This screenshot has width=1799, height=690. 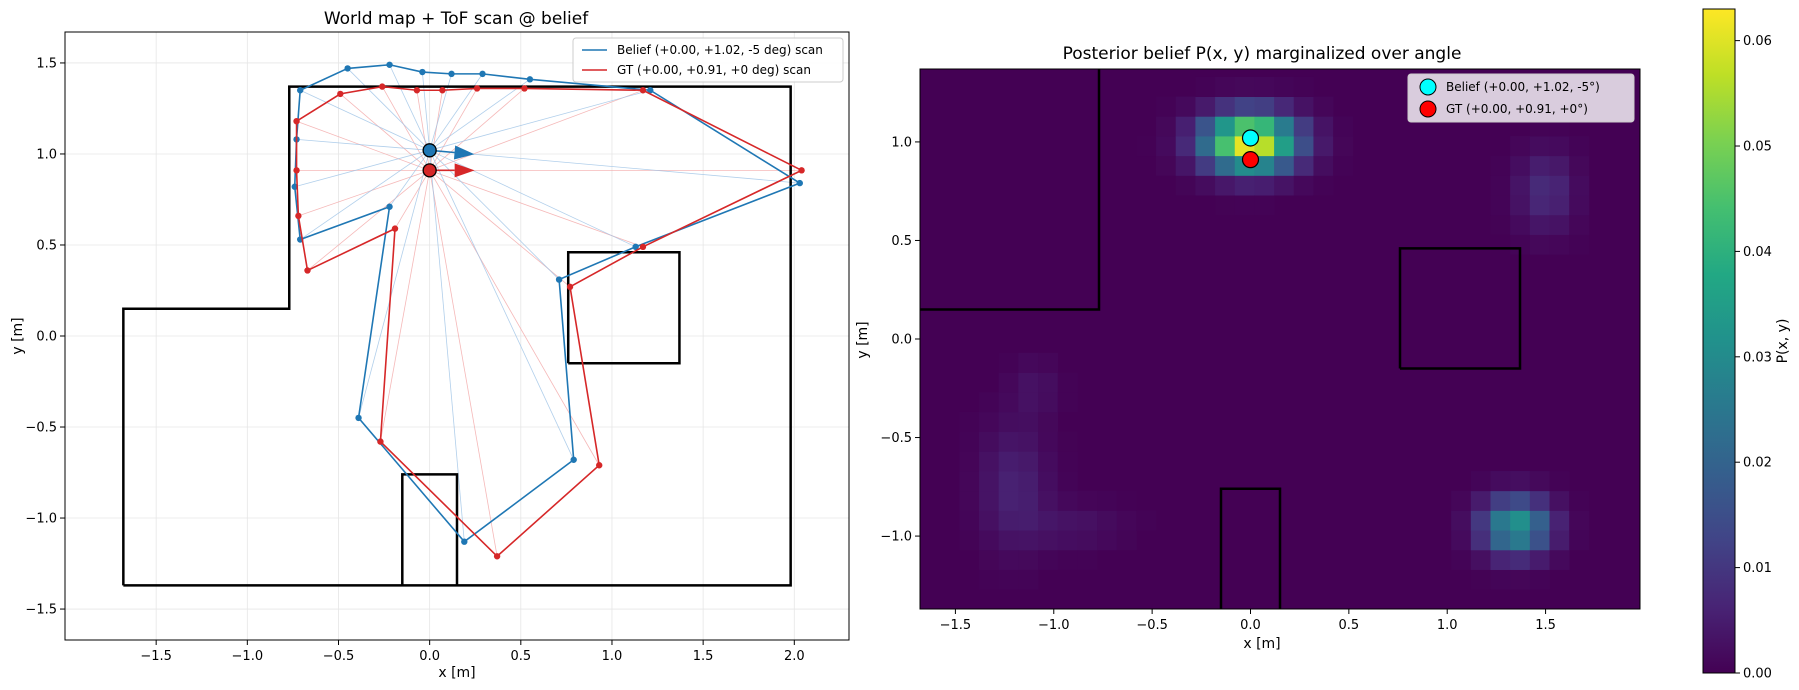 I want to click on gt-heading-arrow, so click(x=464, y=170).